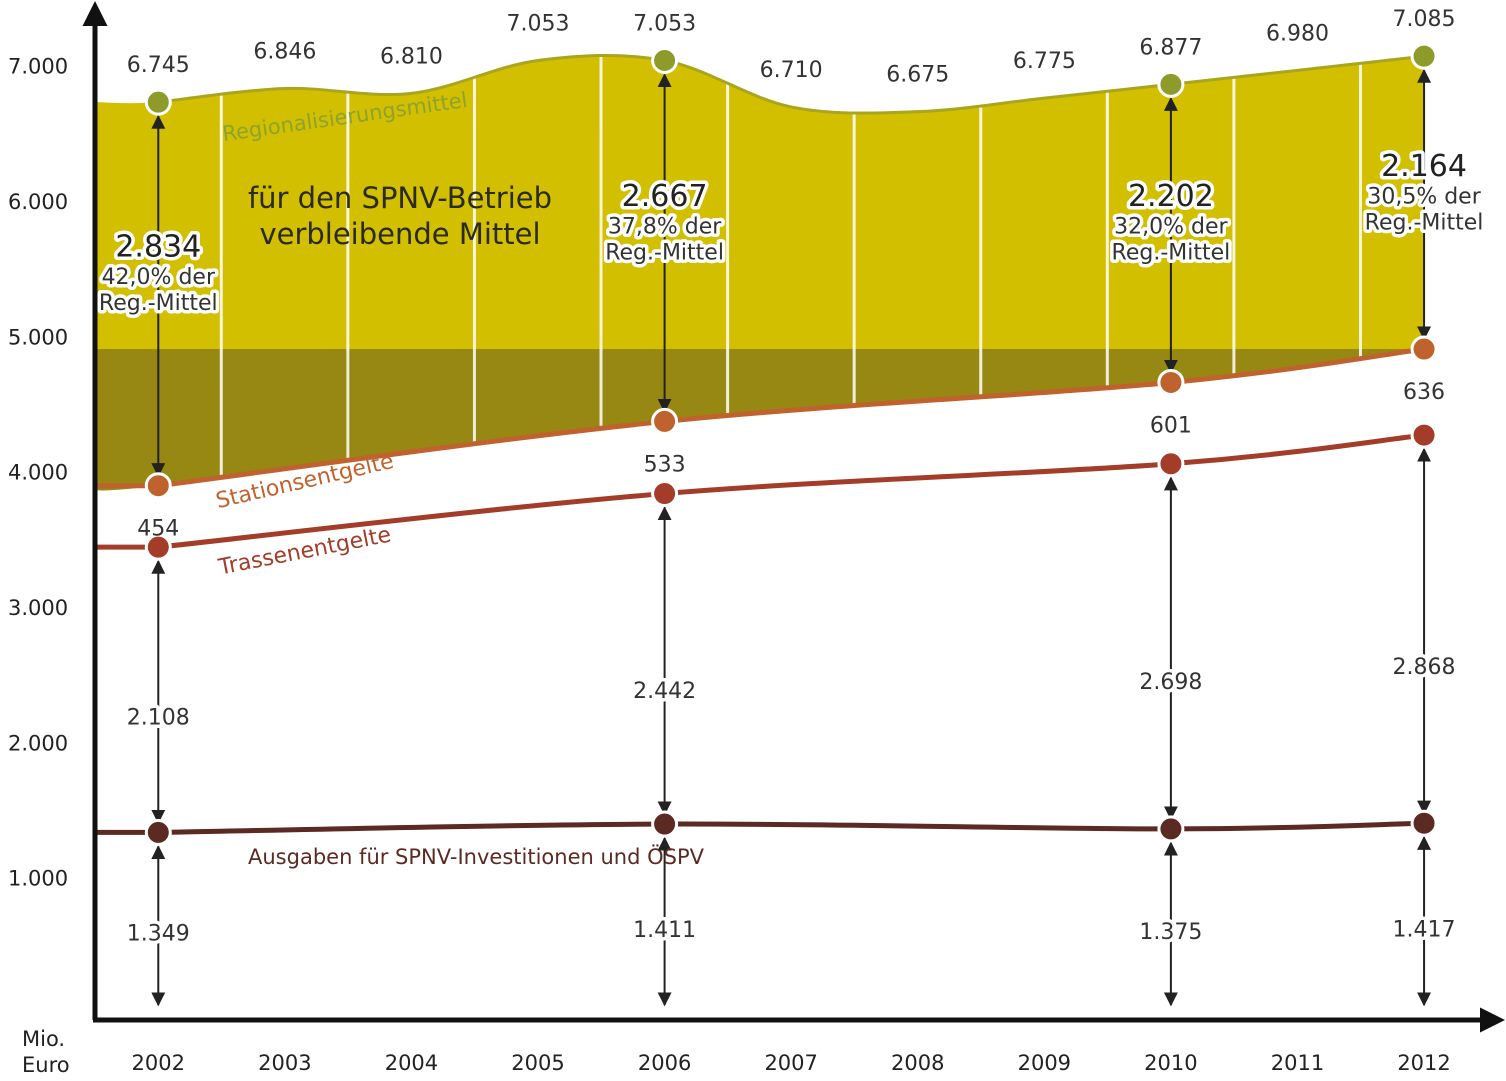 This screenshot has width=1506, height=1081. What do you see at coordinates (38, 202) in the screenshot?
I see `y-tick-label: 6.000` at bounding box center [38, 202].